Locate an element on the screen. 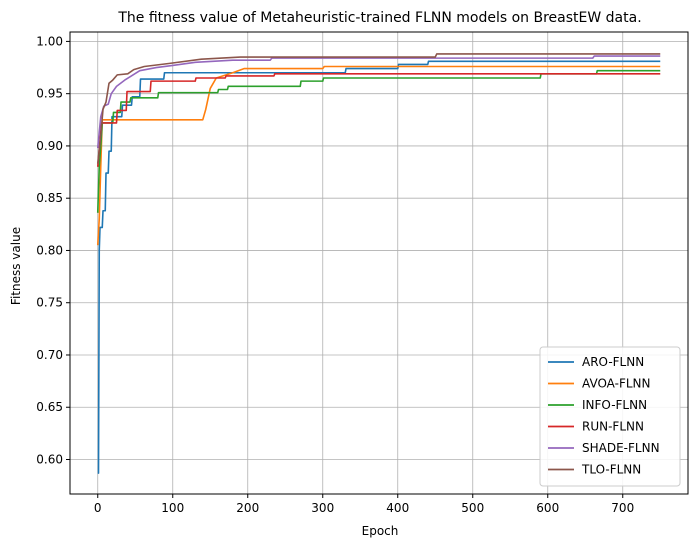 The height and width of the screenshot is (547, 700). x-tick-label: 200 is located at coordinates (247, 508).